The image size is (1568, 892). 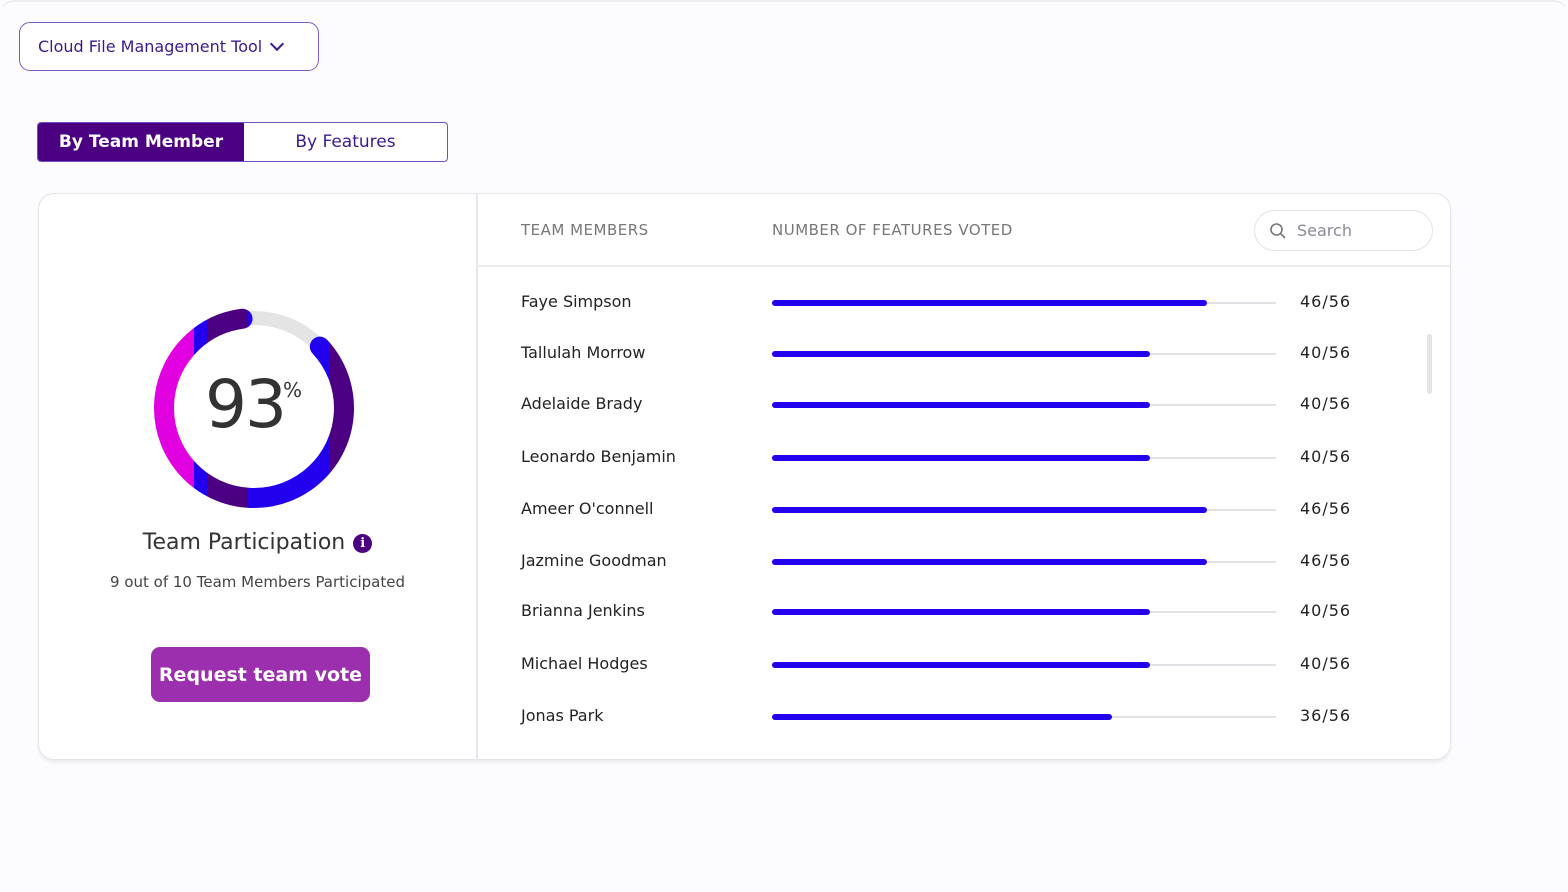 I want to click on participation-subtitle: 9 out of 10 Team Members Participated, so click(x=257, y=582).